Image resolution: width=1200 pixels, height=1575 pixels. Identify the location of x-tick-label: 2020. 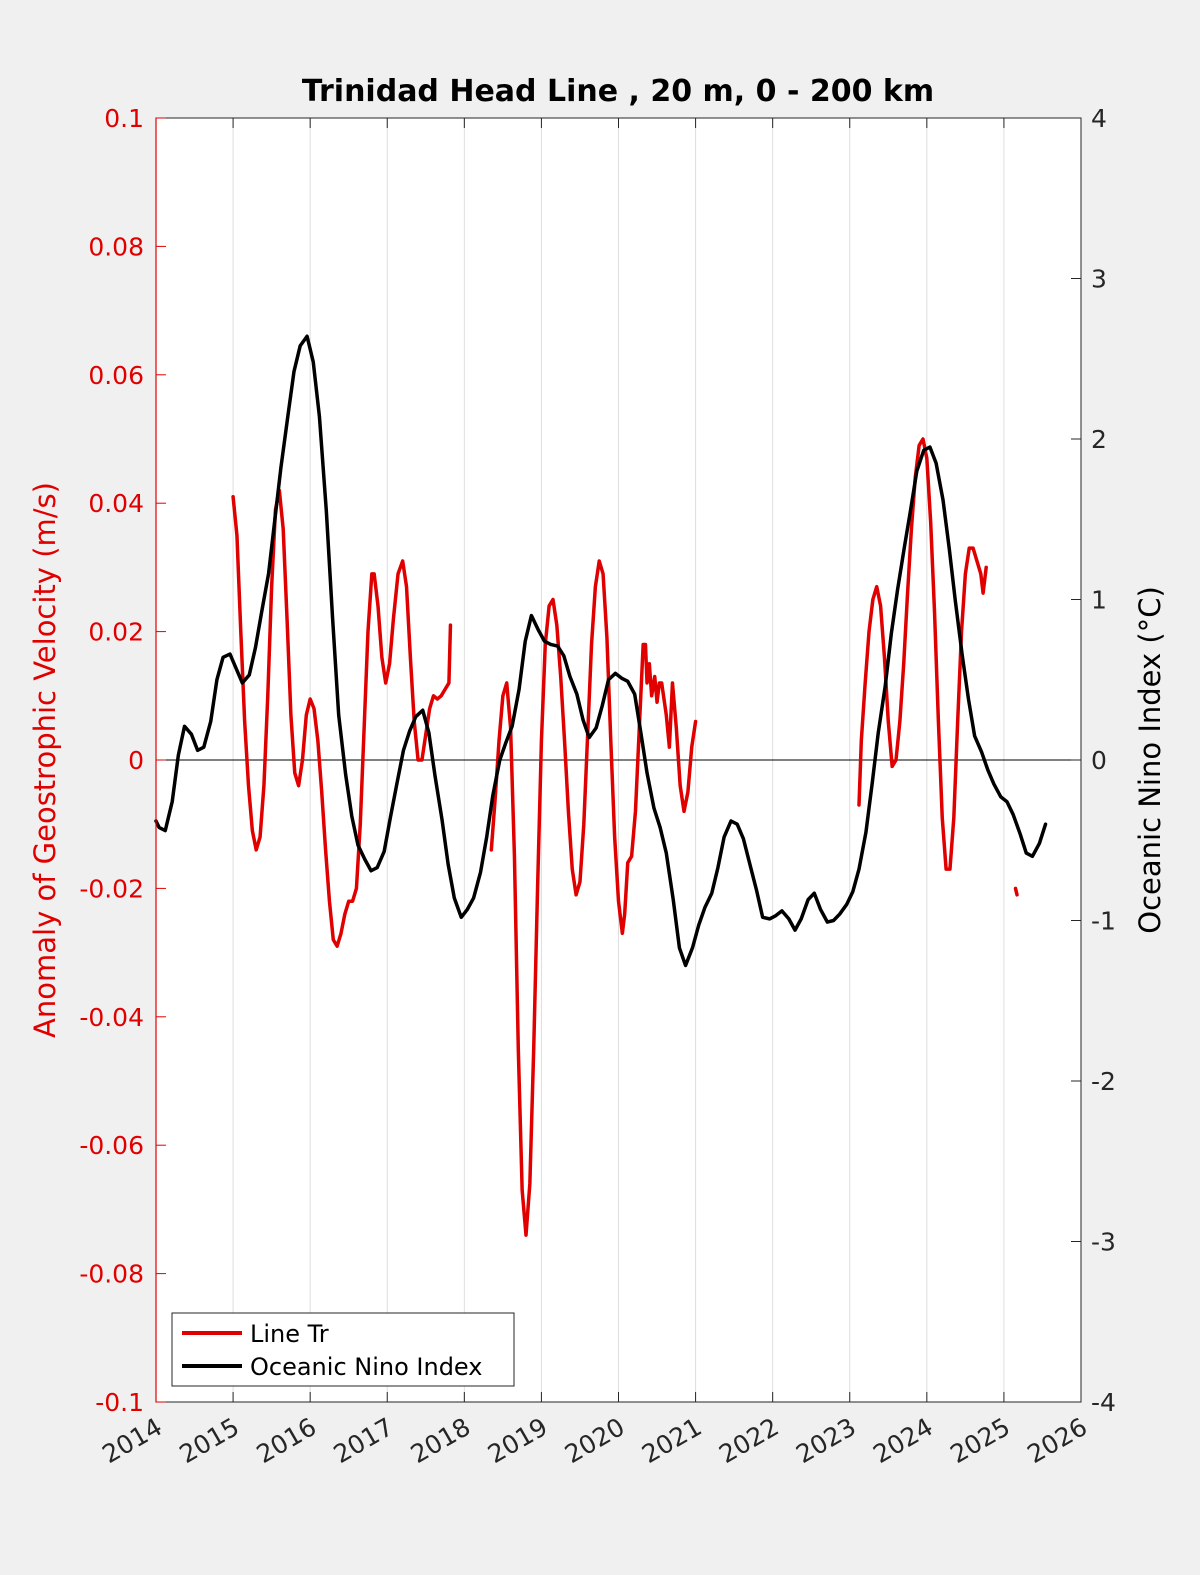
(595, 1440).